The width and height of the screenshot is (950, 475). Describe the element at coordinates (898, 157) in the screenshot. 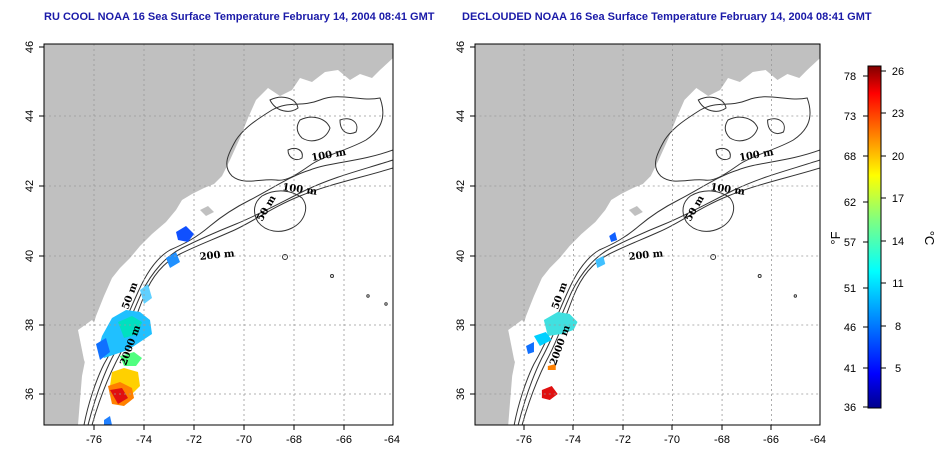

I see `celsius-tick: 20` at that location.